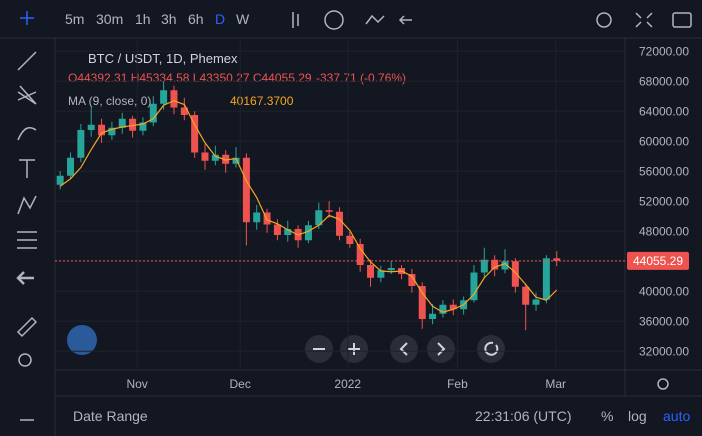  What do you see at coordinates (110, 19) in the screenshot?
I see `interval: 30m` at bounding box center [110, 19].